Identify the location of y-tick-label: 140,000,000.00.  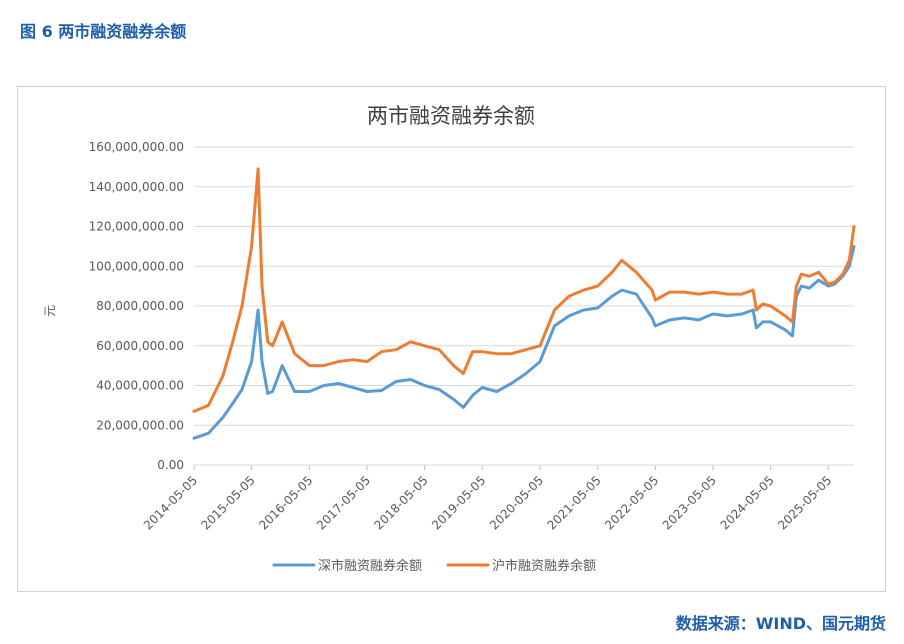
(136, 187).